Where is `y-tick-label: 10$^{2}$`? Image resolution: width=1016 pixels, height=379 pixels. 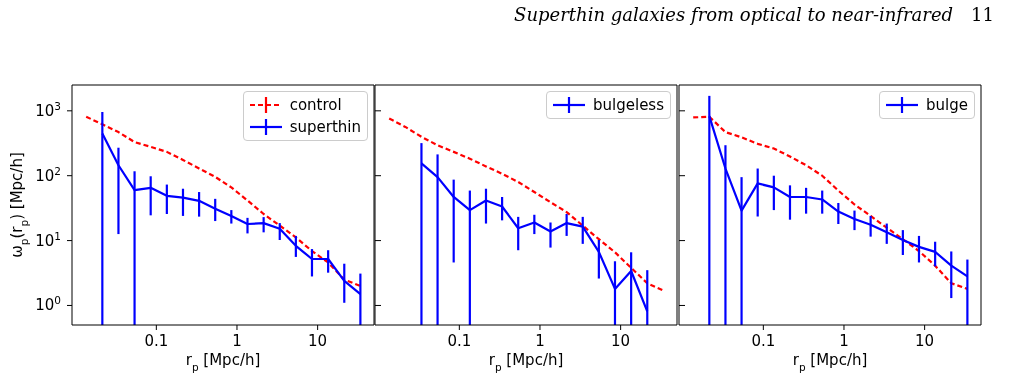
y-tick-label: 10$^{2}$ is located at coordinates (48, 174).